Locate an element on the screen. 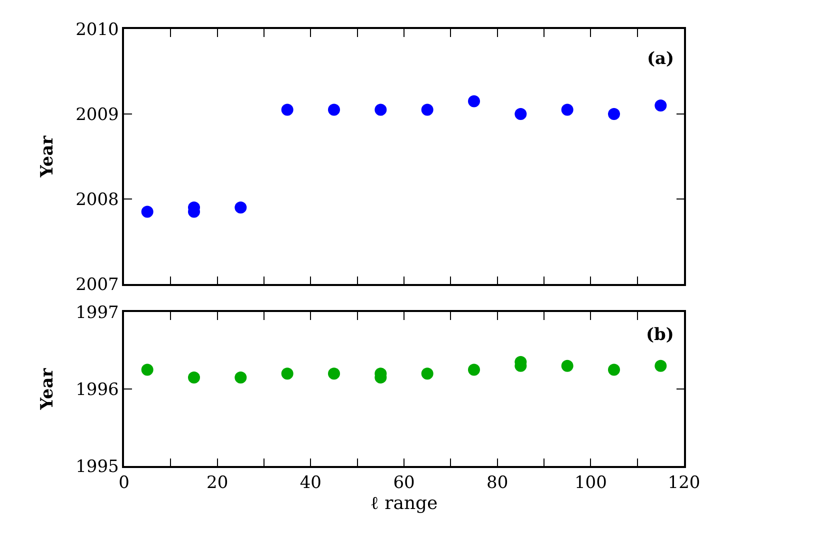  x-tick-label: 100 is located at coordinates (590, 483).